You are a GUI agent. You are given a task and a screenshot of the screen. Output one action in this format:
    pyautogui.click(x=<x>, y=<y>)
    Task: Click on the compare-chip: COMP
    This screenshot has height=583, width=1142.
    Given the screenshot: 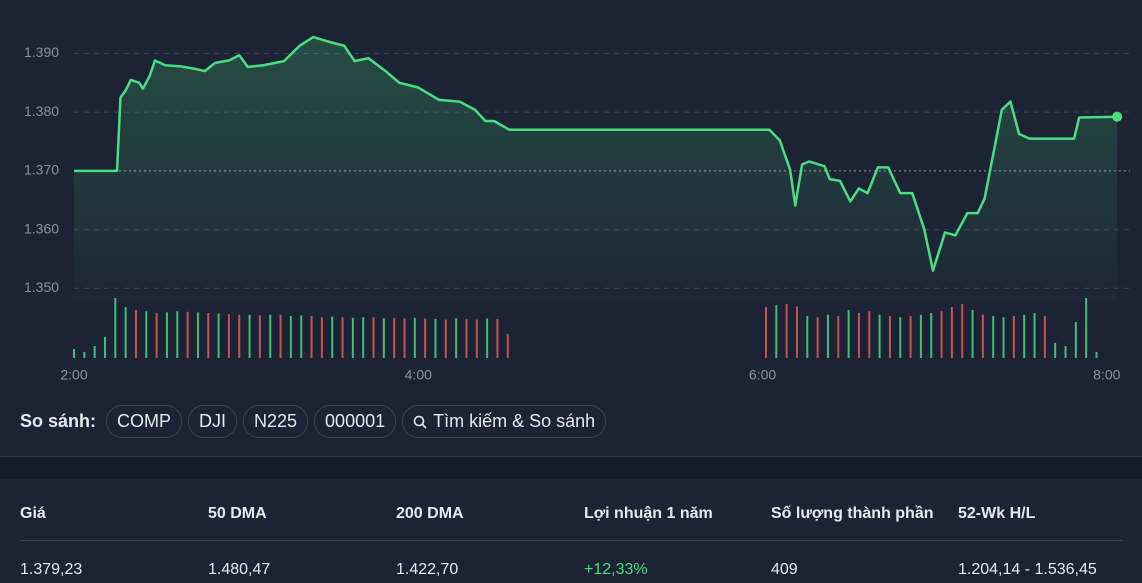 What is the action you would take?
    pyautogui.click(x=144, y=421)
    